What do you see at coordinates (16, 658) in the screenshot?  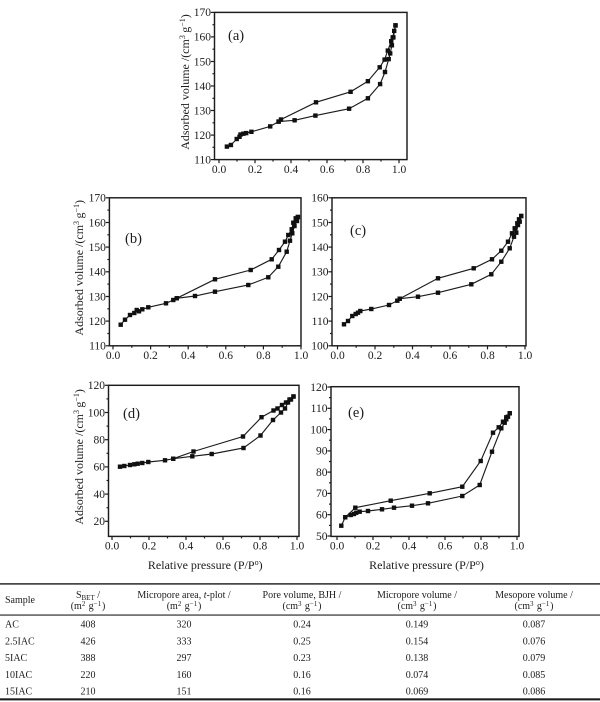 I see `svg-text: 5IAC` at bounding box center [16, 658].